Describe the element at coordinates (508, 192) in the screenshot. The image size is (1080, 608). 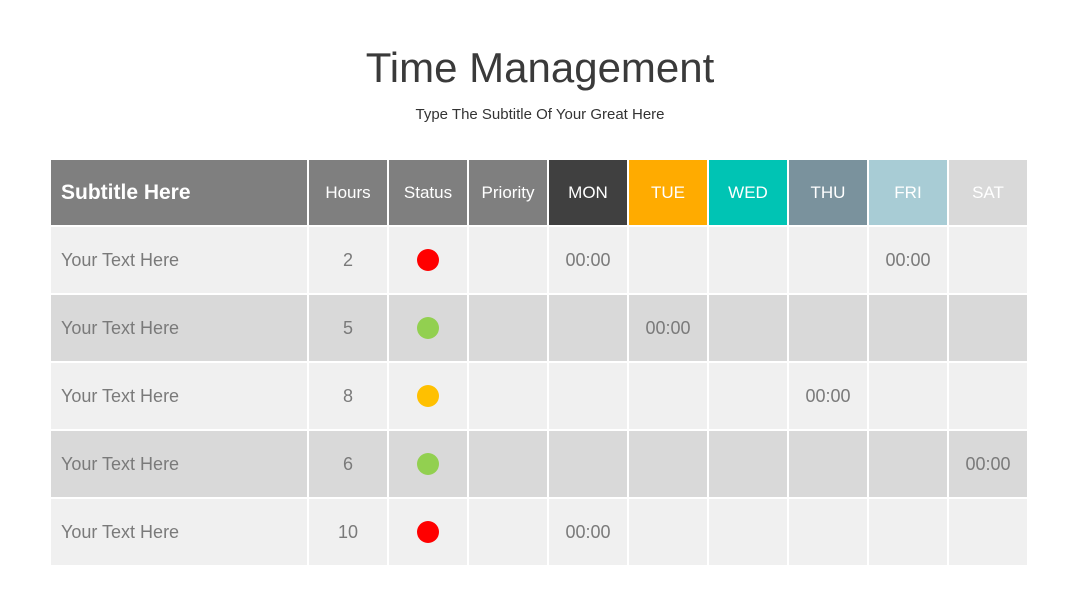
I see `column-header: Priority` at that location.